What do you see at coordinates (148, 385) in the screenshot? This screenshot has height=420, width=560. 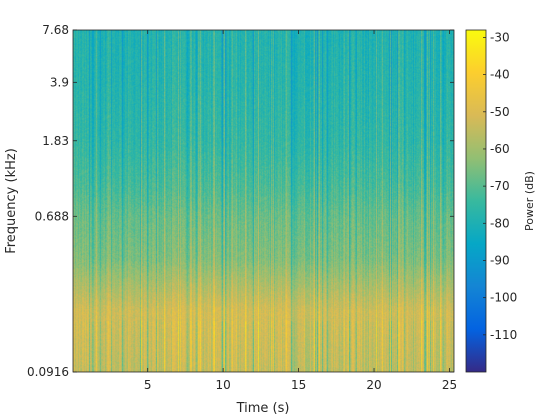 I see `x-tick-label: 5` at bounding box center [148, 385].